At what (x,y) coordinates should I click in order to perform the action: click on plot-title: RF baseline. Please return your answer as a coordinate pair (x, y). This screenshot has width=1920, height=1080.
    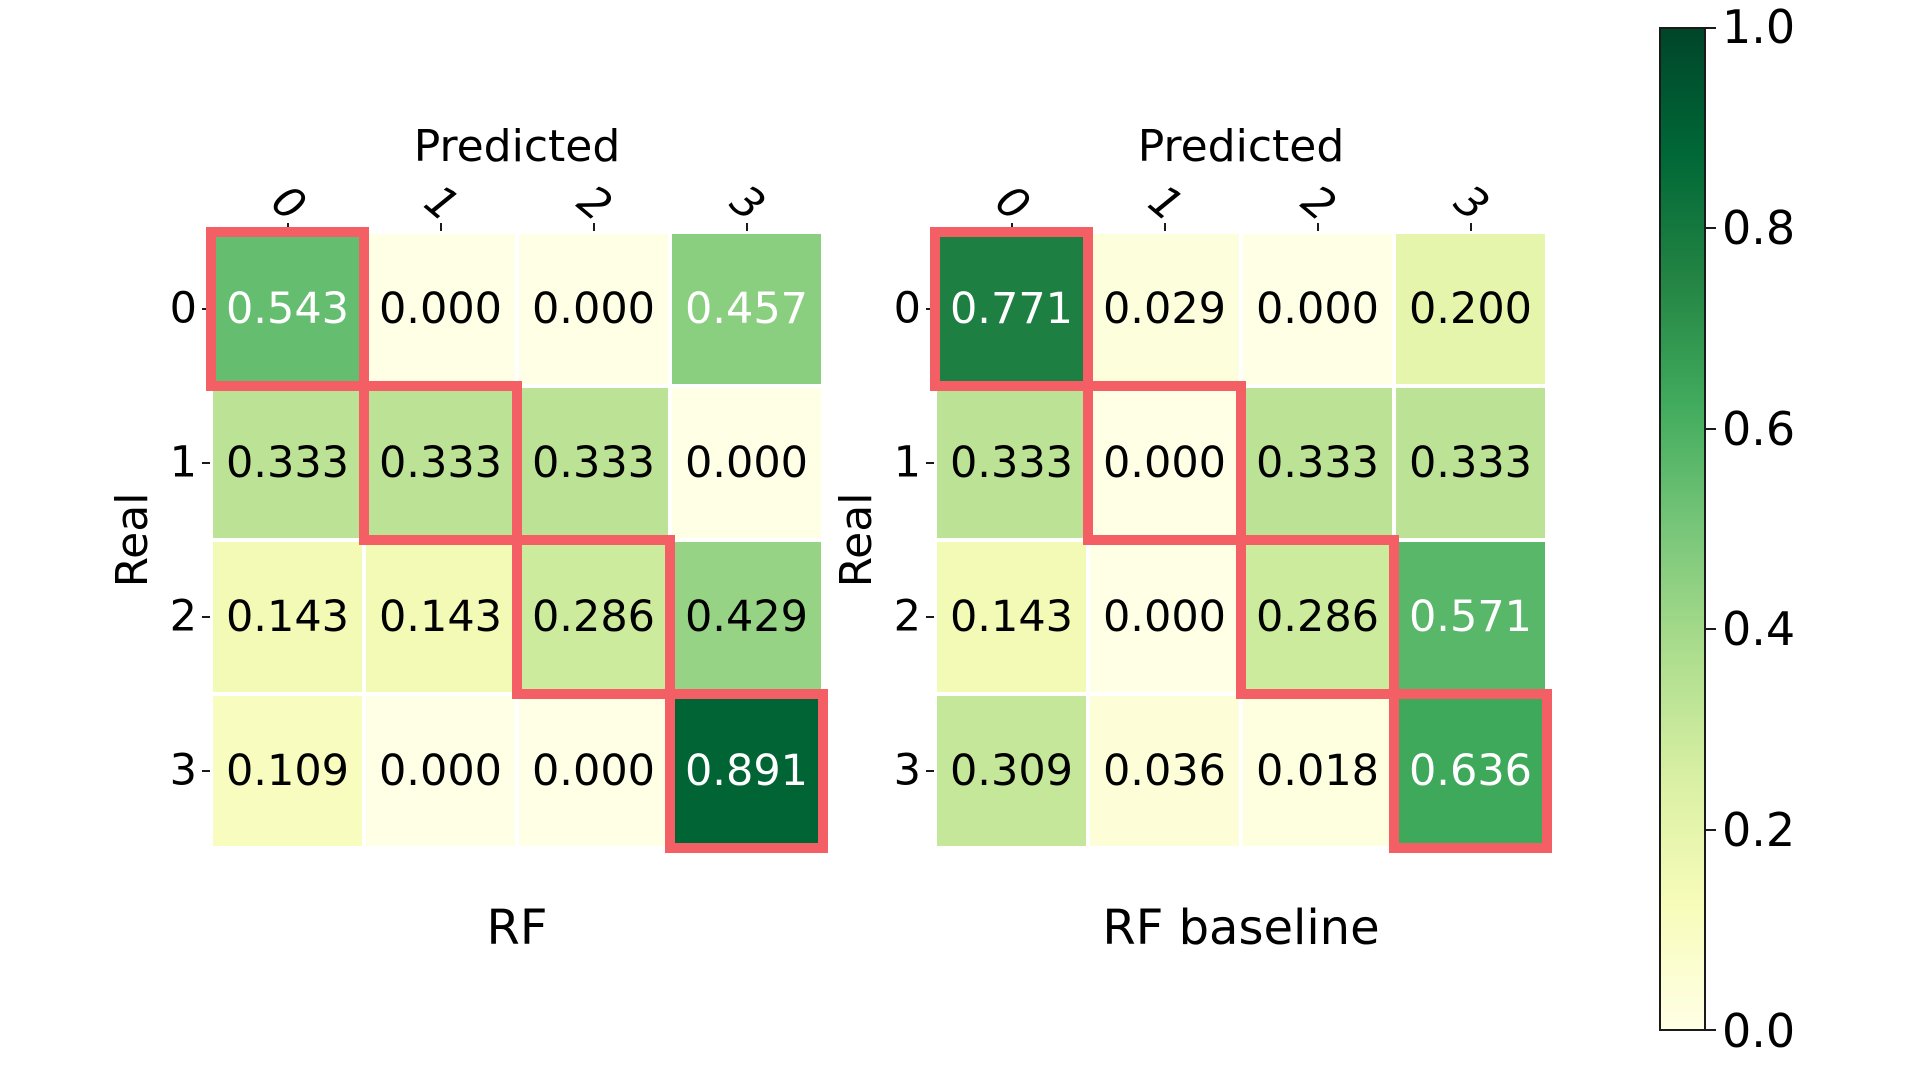
    Looking at the image, I should click on (1241, 928).